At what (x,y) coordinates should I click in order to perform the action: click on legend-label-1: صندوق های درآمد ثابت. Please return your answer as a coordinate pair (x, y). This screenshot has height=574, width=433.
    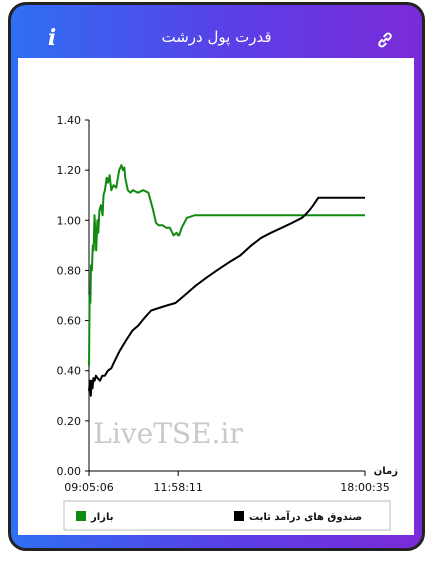
    Looking at the image, I should click on (305, 516).